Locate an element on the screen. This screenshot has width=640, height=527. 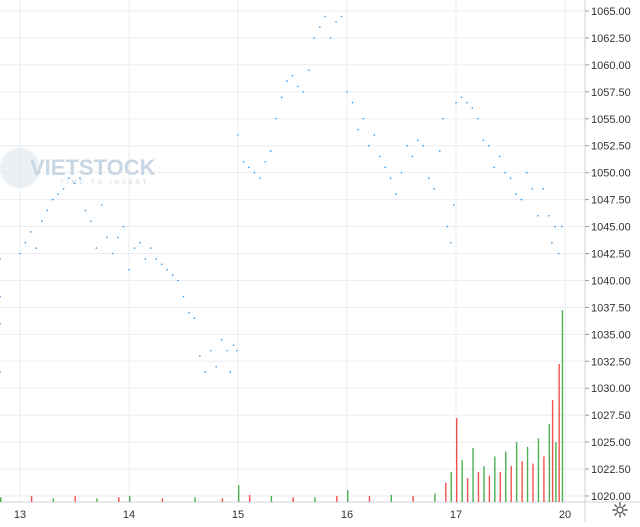
x-tick-label: 14 is located at coordinates (129, 515).